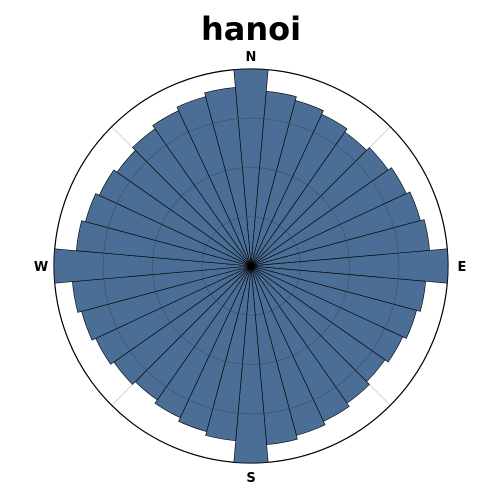 This screenshot has height=500, width=500. What do you see at coordinates (251, 57) in the screenshot?
I see `direction-label-north: N` at bounding box center [251, 57].